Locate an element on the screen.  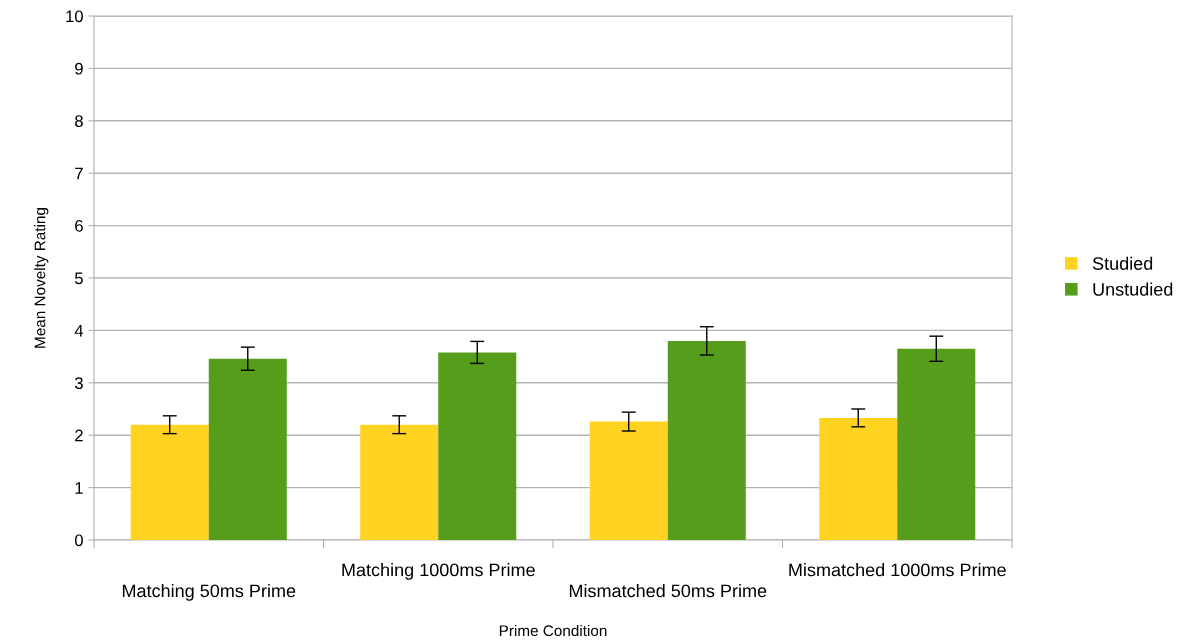
y-tick-label: 10 is located at coordinates (74, 16).